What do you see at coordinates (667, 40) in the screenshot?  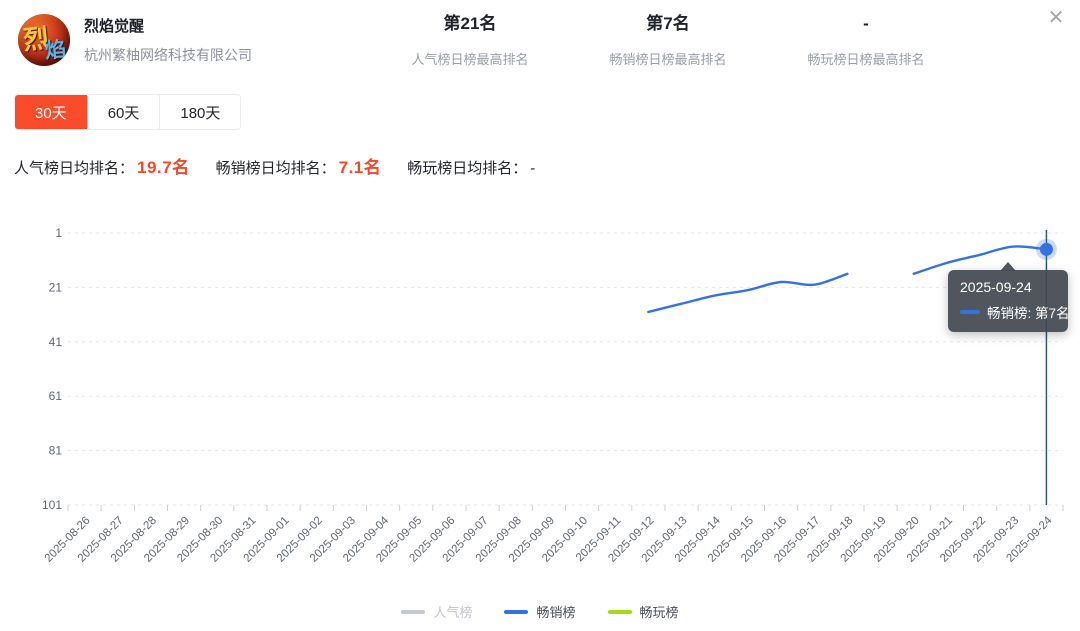 I see `stat-grossing-best: 第7名 畅销榜日榜最高排名` at bounding box center [667, 40].